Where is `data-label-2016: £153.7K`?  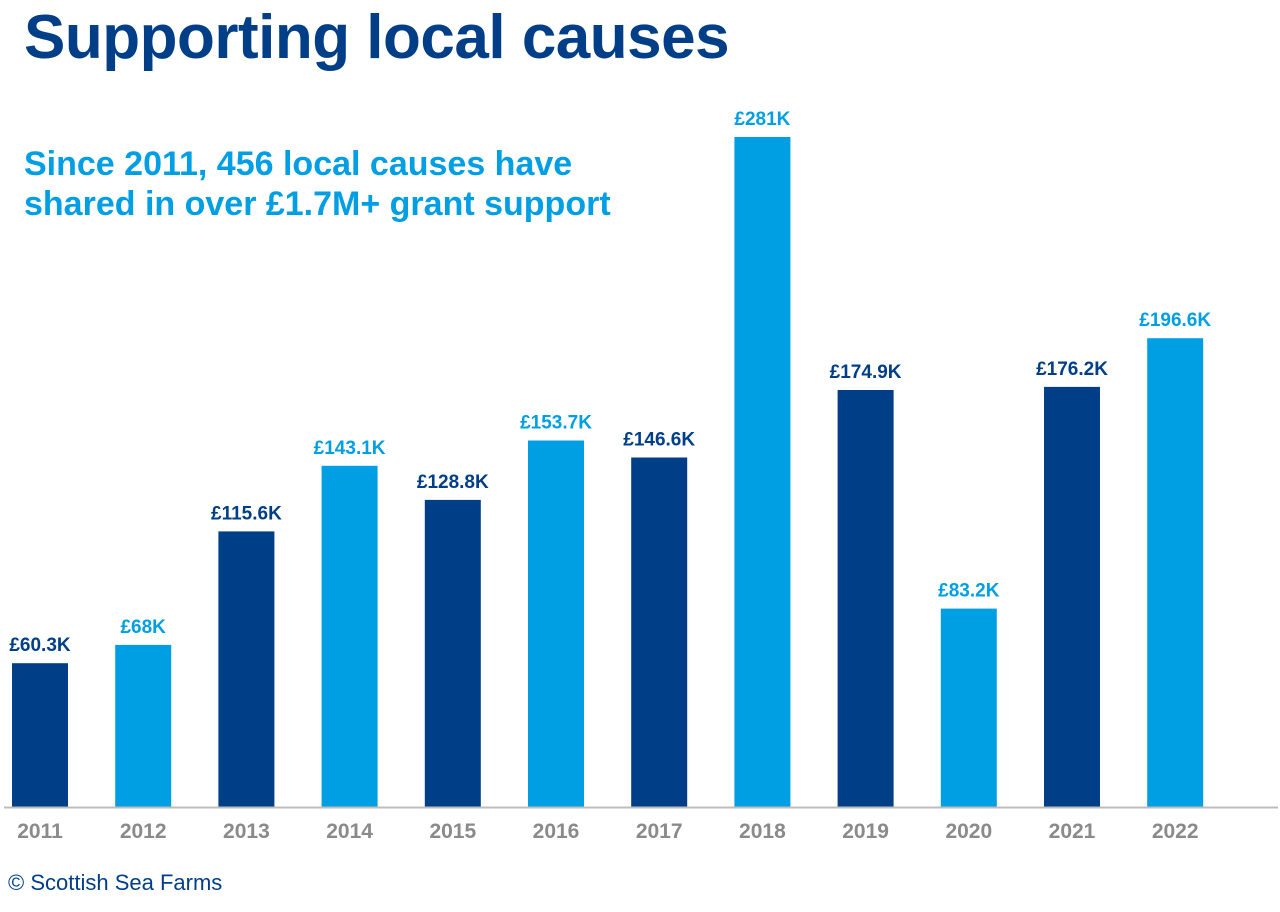
data-label-2016: £153.7K is located at coordinates (556, 423).